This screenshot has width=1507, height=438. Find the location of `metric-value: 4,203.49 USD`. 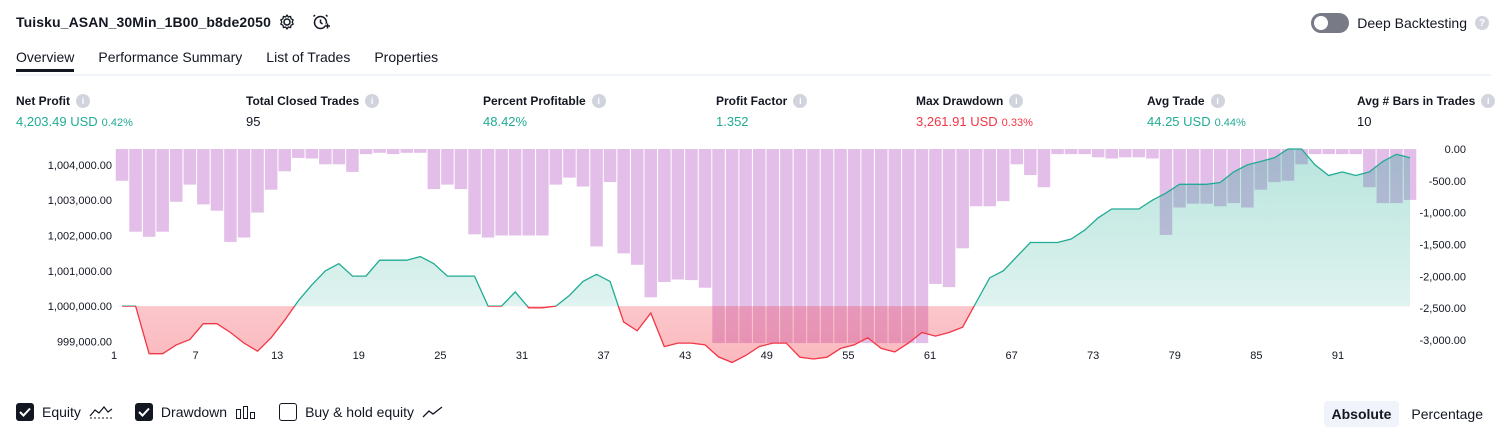

metric-value: 4,203.49 USD is located at coordinates (57, 121).